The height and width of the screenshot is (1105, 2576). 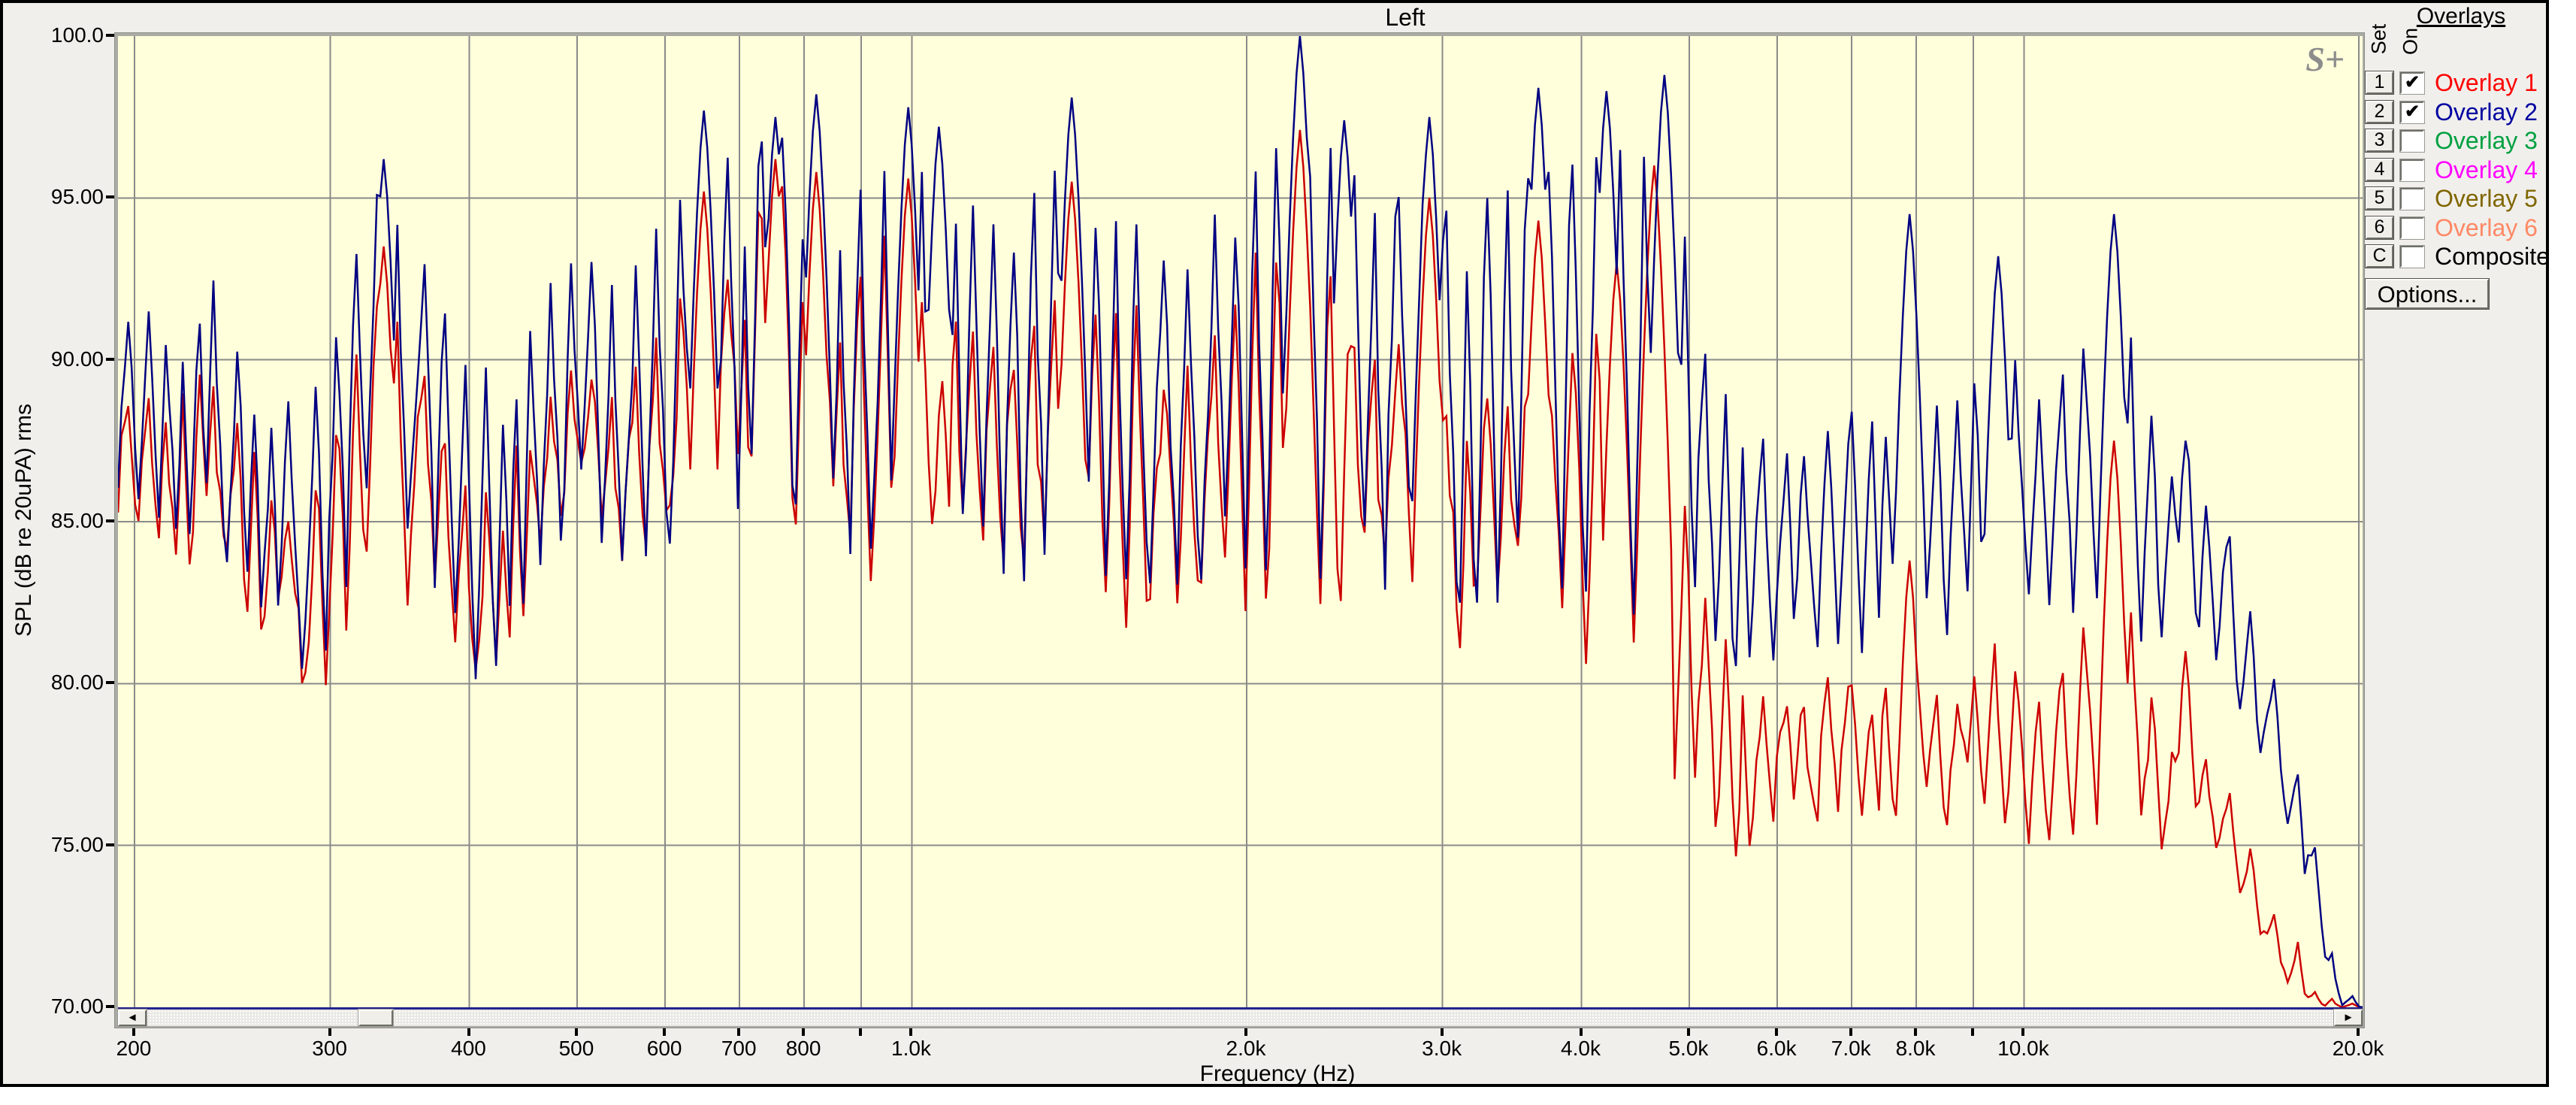 I want to click on x-tick-label: 800, so click(x=803, y=1048).